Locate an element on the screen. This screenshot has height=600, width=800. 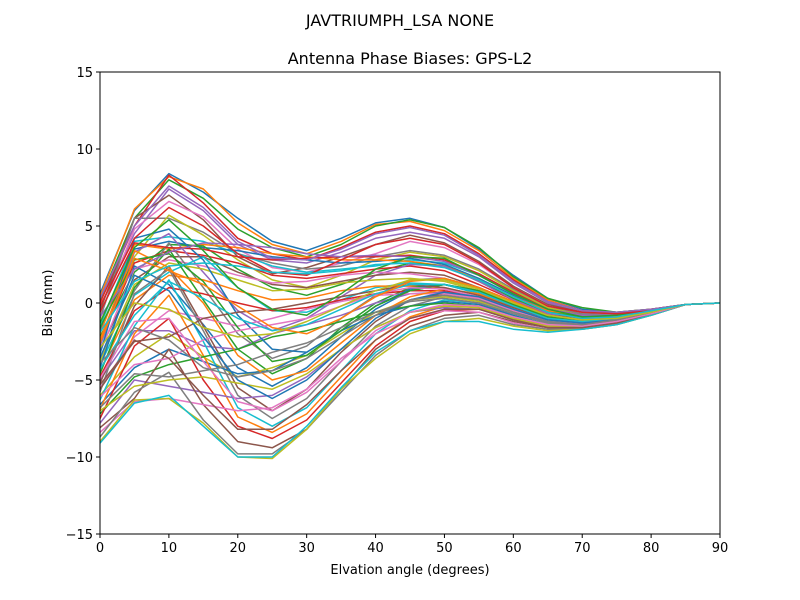
y-axis-ticks: −15 −10 −5 0 5 10 15 is located at coordinates (83, 304).